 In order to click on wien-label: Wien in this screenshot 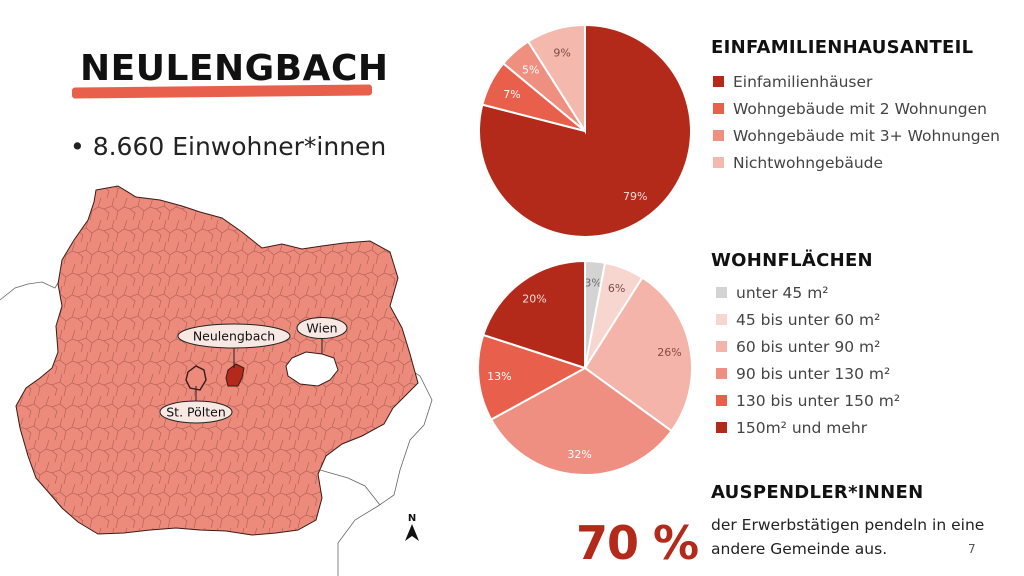, I will do `click(321, 328)`.